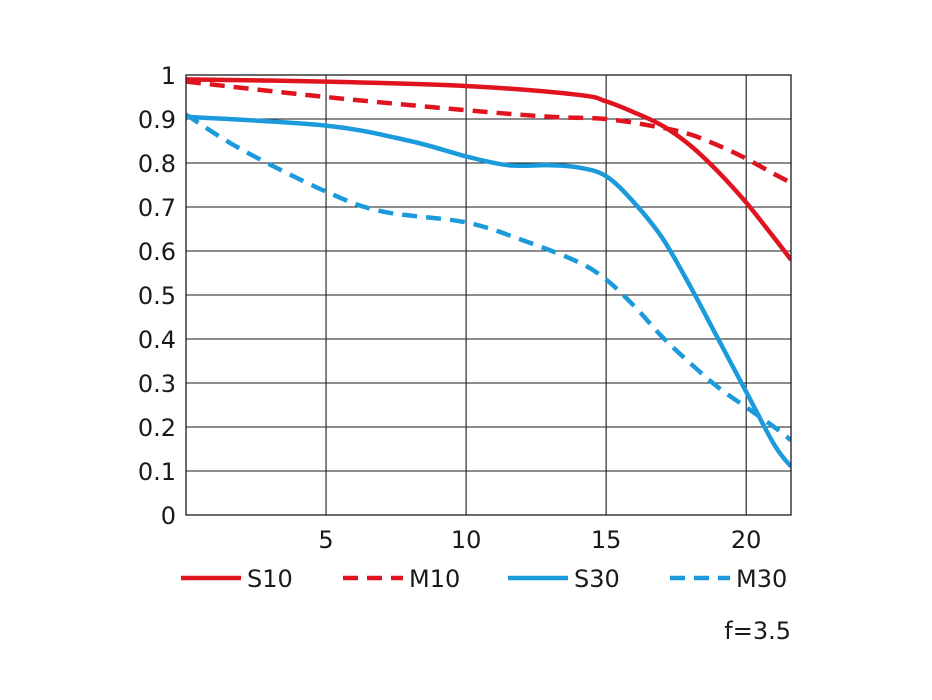  Describe the element at coordinates (168, 76) in the screenshot. I see `y-tick-label: 1` at that location.